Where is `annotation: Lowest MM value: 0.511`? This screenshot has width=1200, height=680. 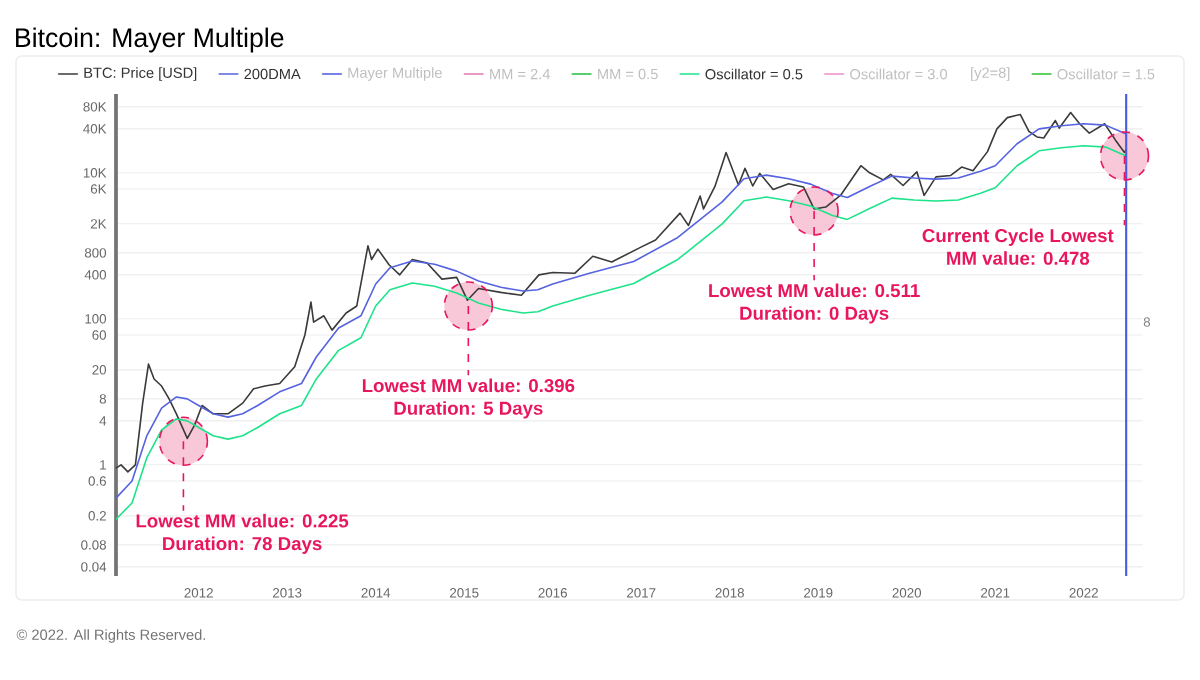
annotation: Lowest MM value: 0.511 is located at coordinates (814, 290).